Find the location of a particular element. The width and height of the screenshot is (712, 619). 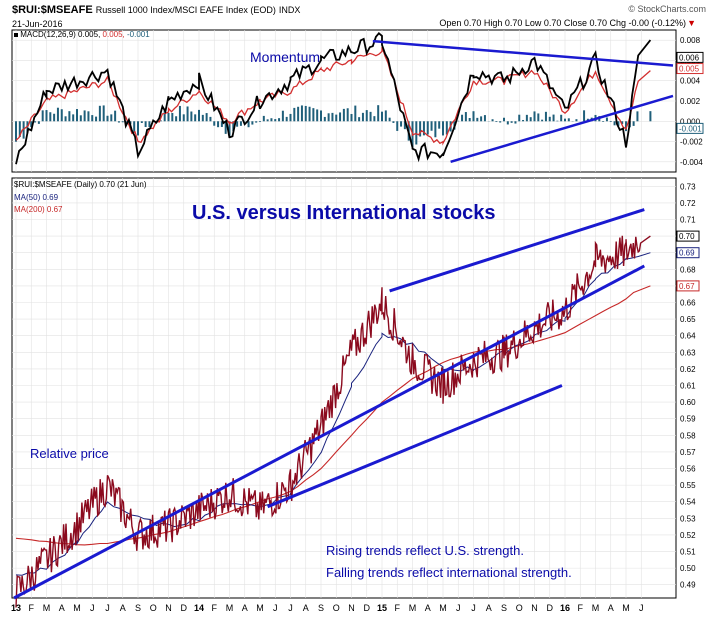

price-value-flag-text: 0.70 is located at coordinates (687, 236).